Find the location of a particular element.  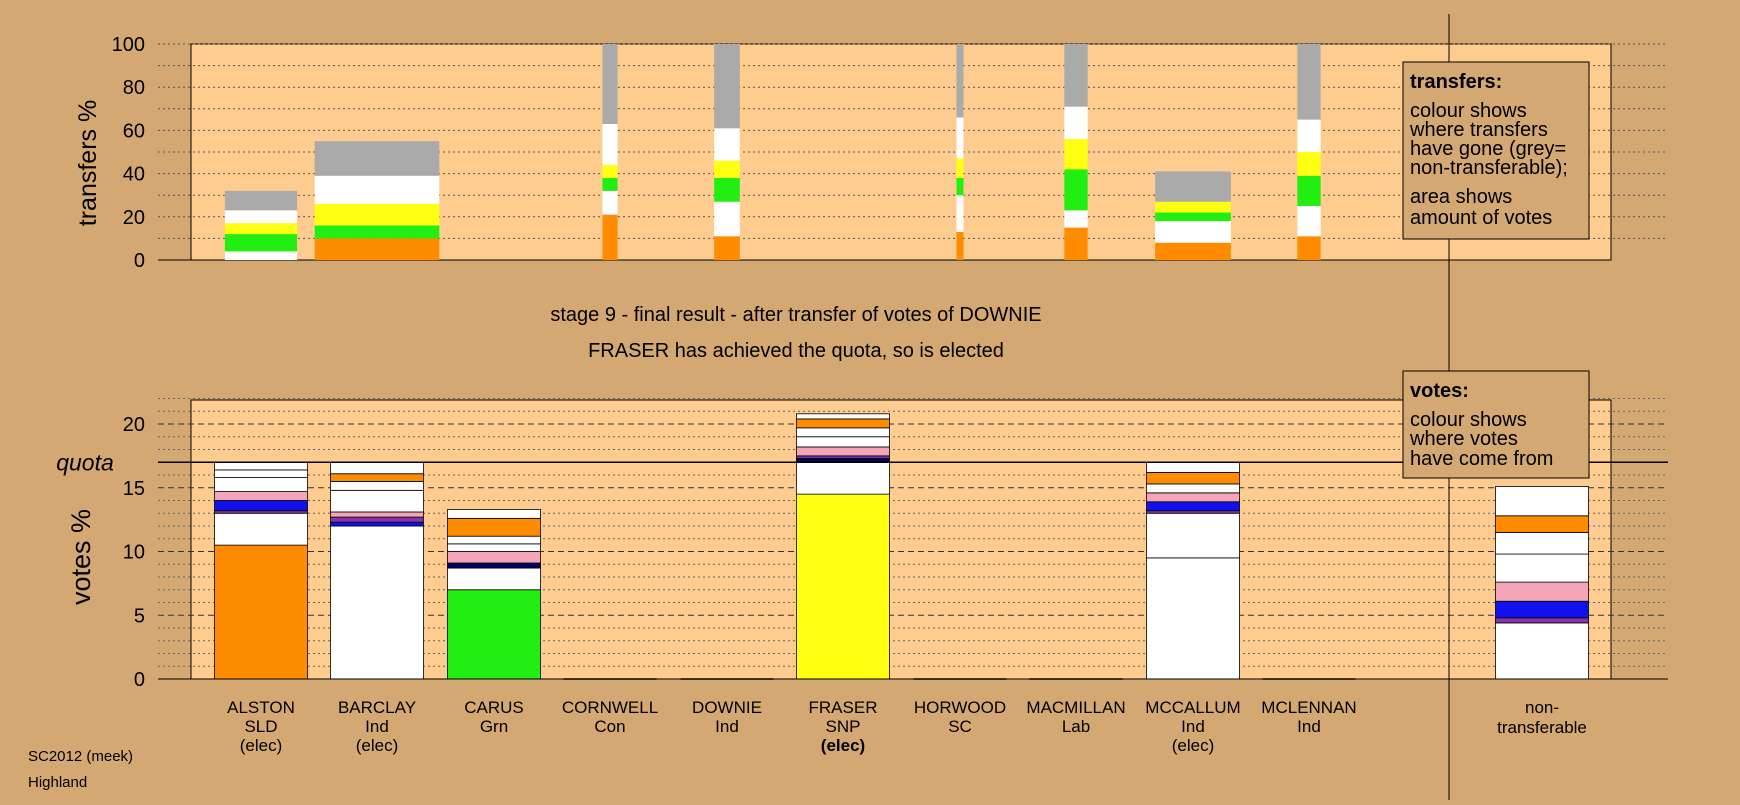

candidate-label-macmillan: Lab is located at coordinates (1076, 726).